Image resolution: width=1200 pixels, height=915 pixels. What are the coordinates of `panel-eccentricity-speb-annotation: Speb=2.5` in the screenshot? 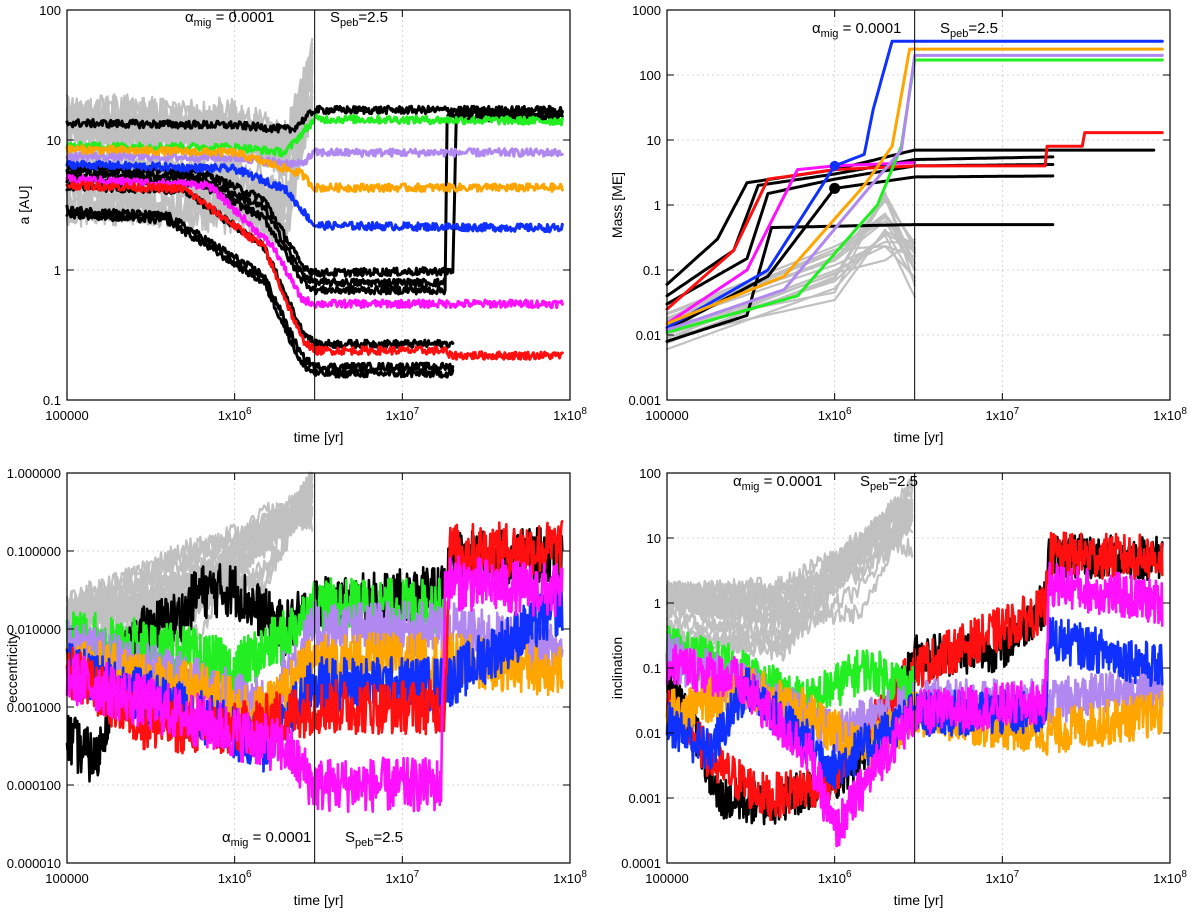 It's located at (374, 839).